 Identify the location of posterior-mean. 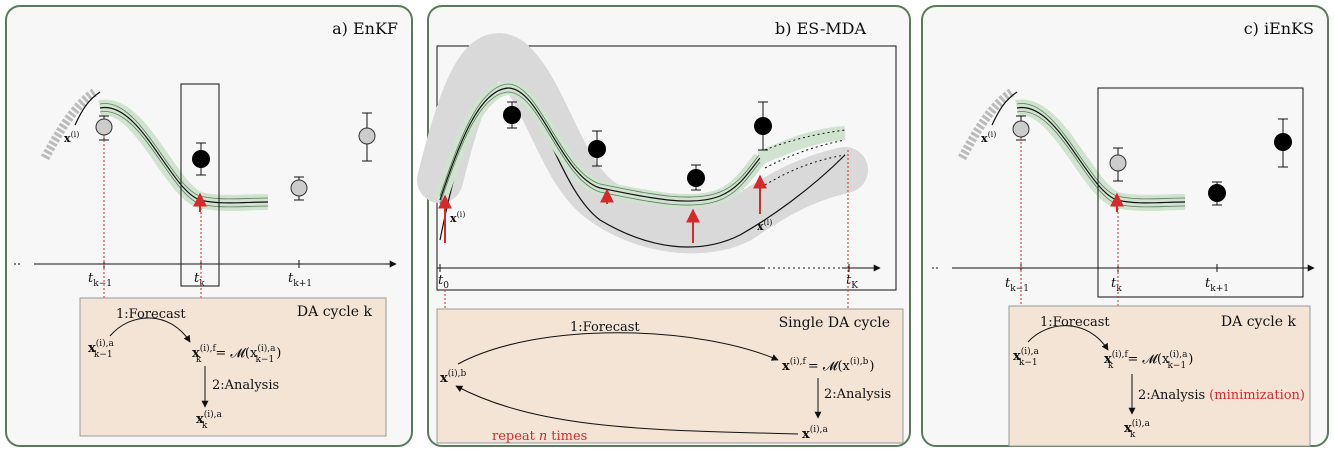
(600, 144).